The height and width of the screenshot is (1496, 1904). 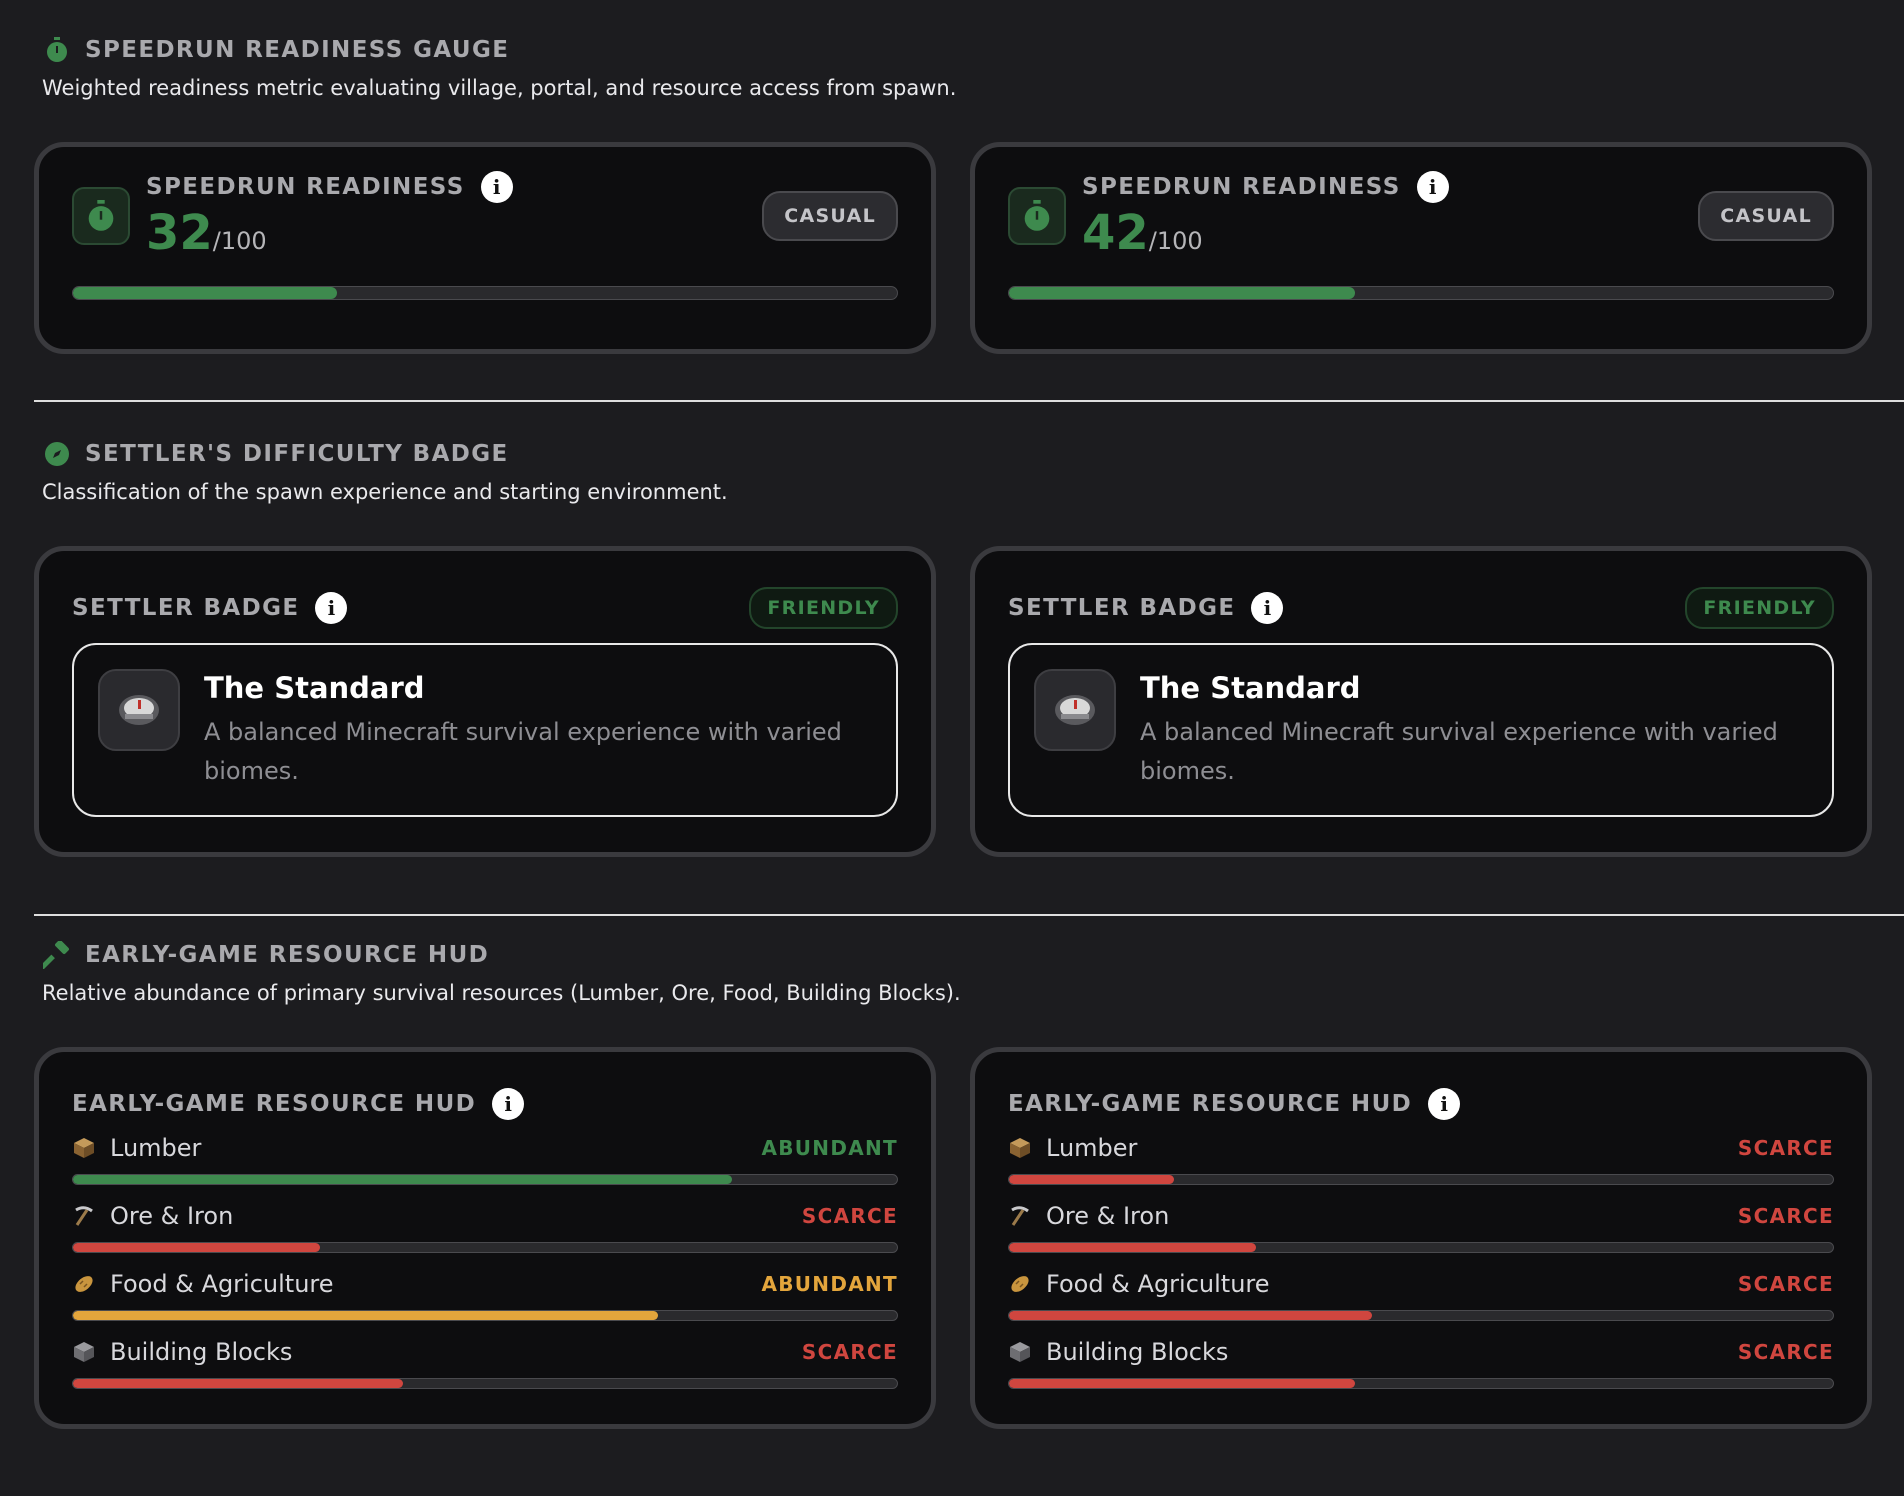 What do you see at coordinates (287, 955) in the screenshot?
I see `section-title: EARLY-GAME RESOURCE HUD` at bounding box center [287, 955].